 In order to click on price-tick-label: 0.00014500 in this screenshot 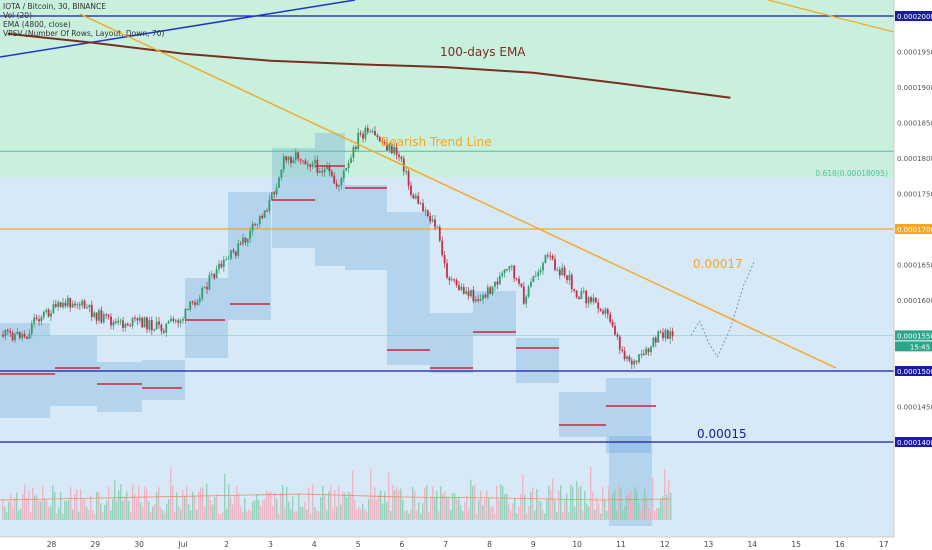, I will do `click(914, 408)`.